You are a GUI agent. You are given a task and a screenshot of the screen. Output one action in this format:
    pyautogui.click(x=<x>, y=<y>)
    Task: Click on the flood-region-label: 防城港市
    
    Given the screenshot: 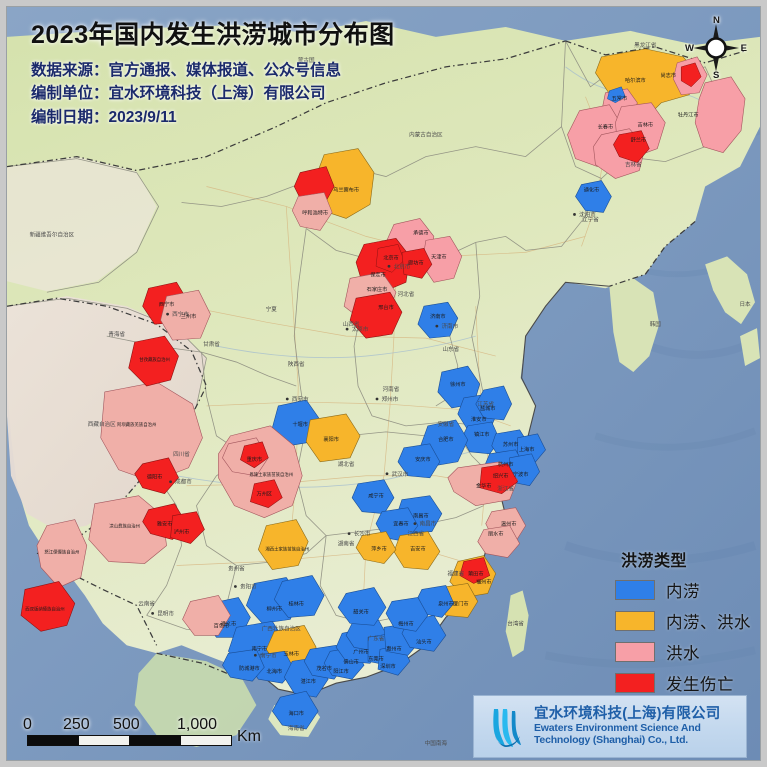 What is the action you would take?
    pyautogui.click(x=249, y=668)
    